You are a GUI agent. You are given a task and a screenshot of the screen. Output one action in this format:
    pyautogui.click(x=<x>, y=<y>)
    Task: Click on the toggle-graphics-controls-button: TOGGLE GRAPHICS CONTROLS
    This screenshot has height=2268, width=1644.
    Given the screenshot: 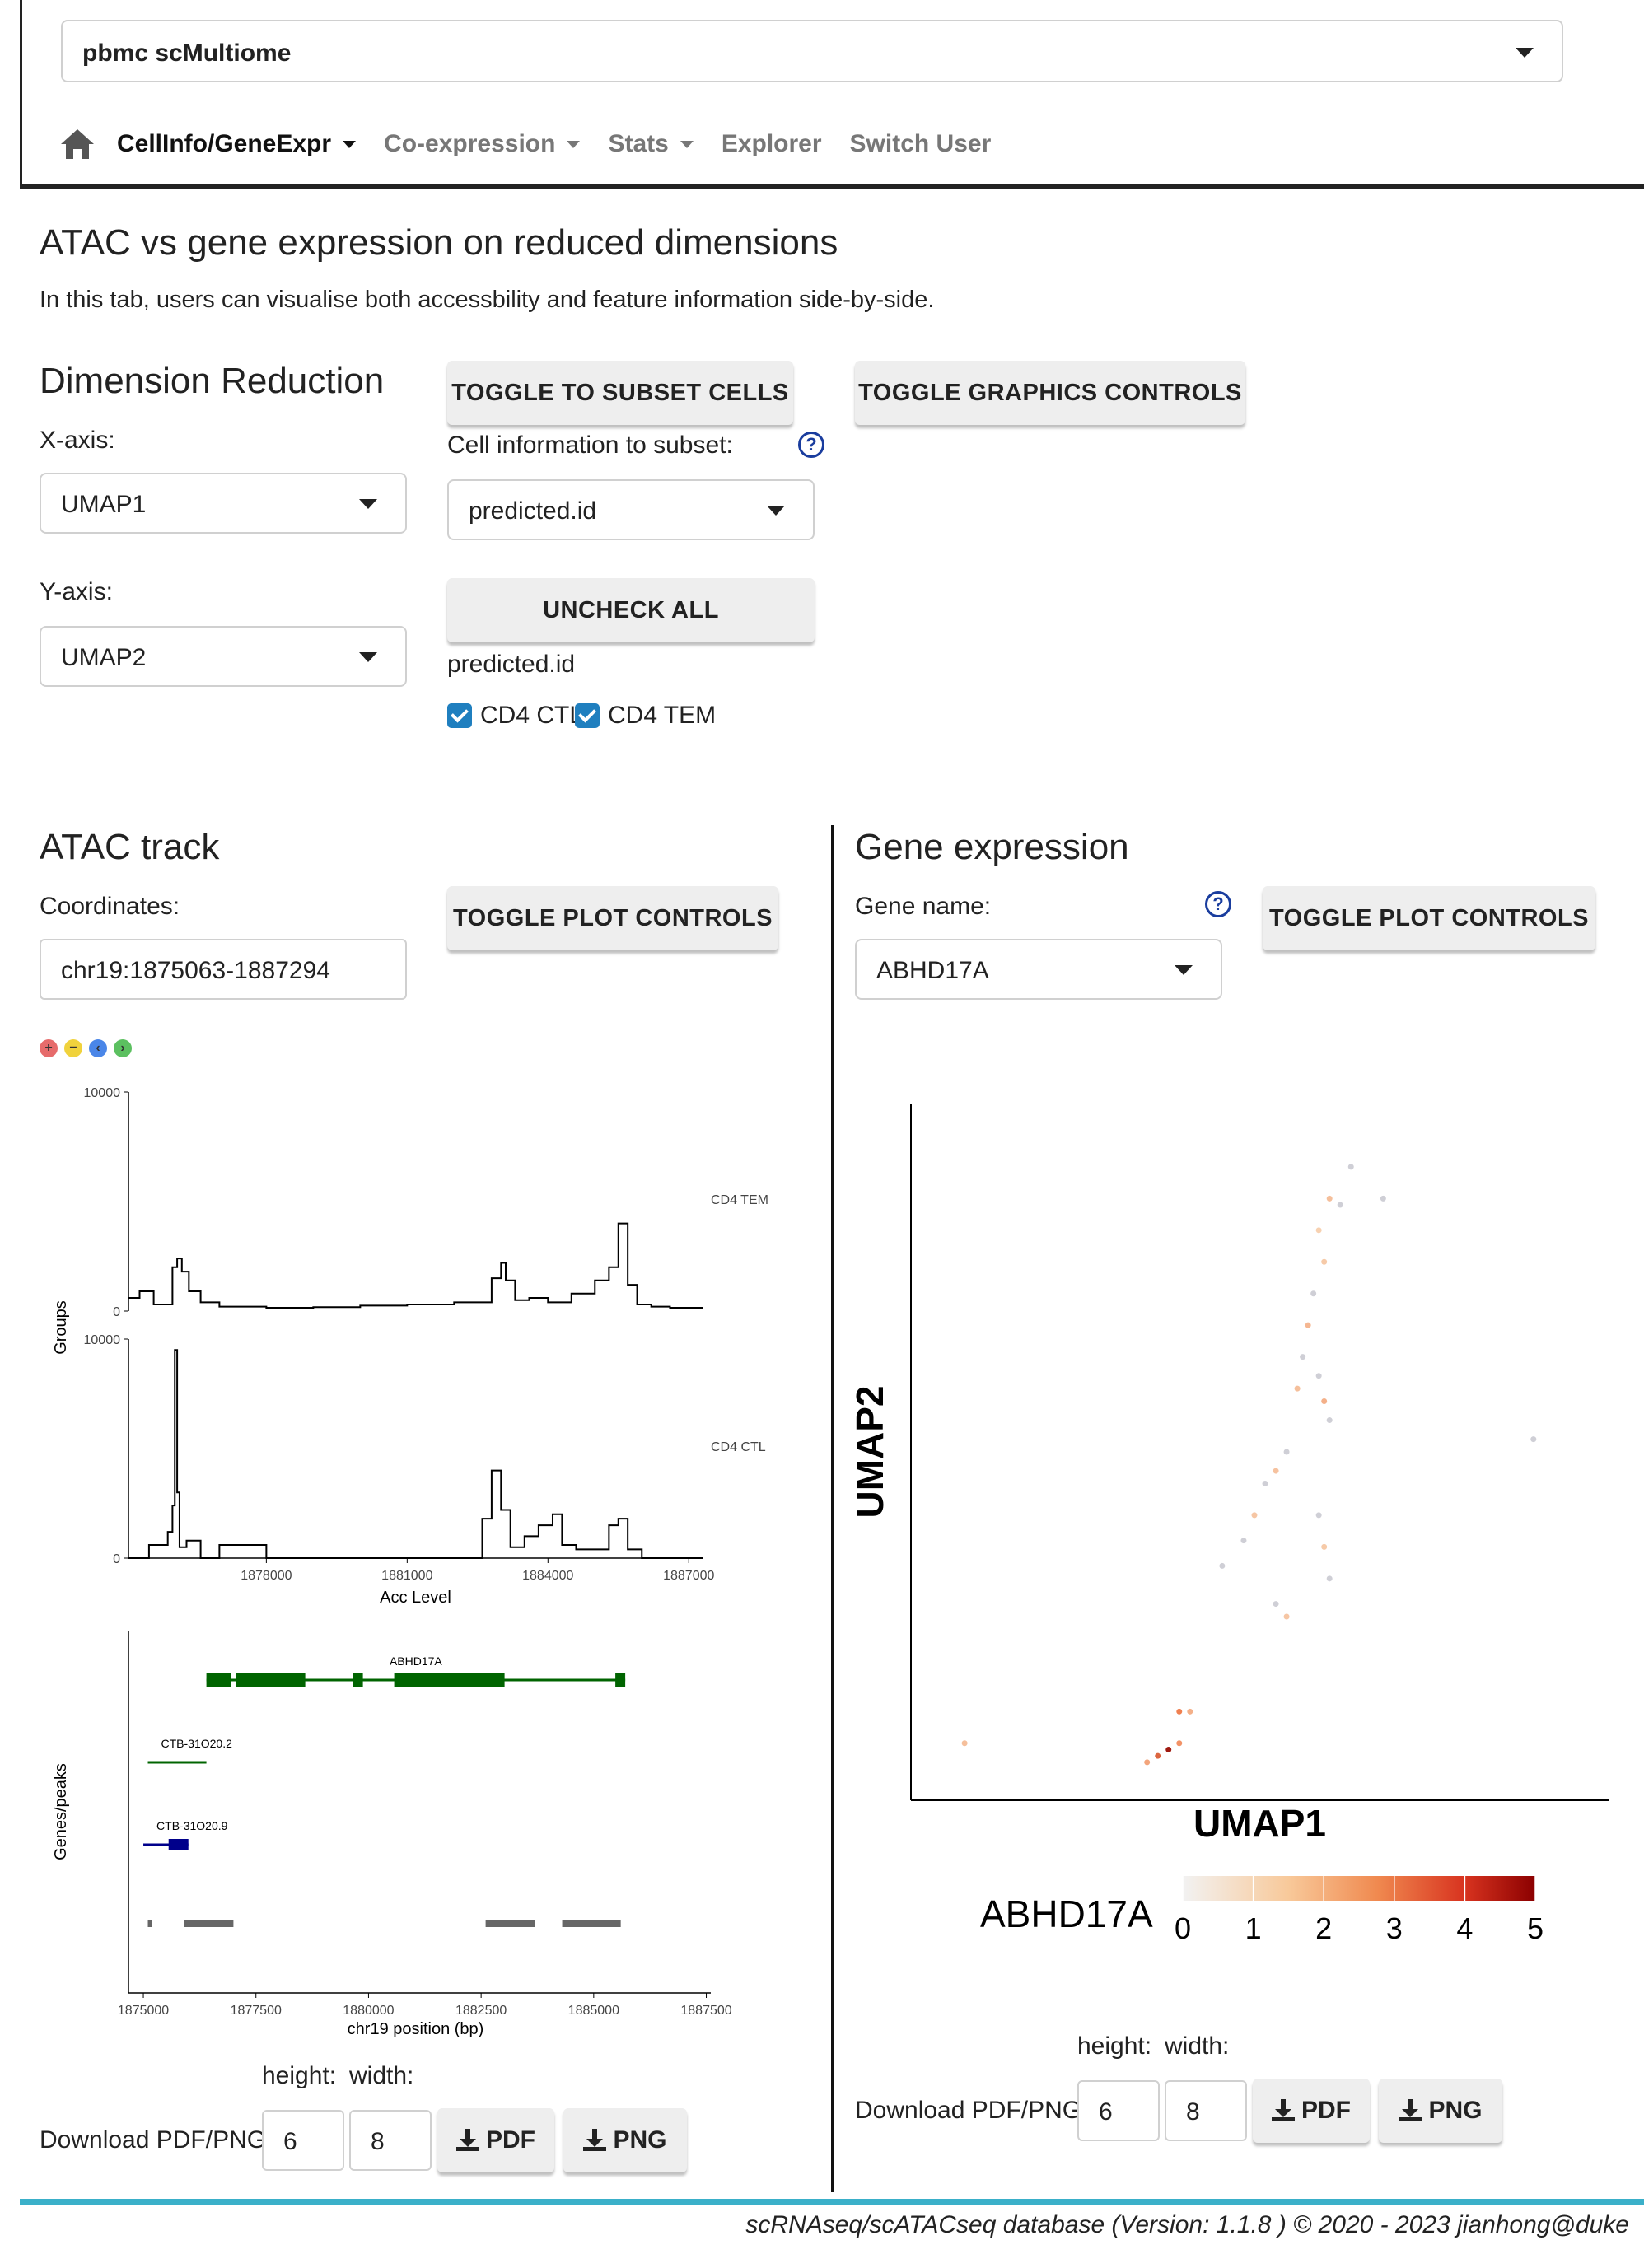 What is the action you would take?
    pyautogui.click(x=1050, y=393)
    